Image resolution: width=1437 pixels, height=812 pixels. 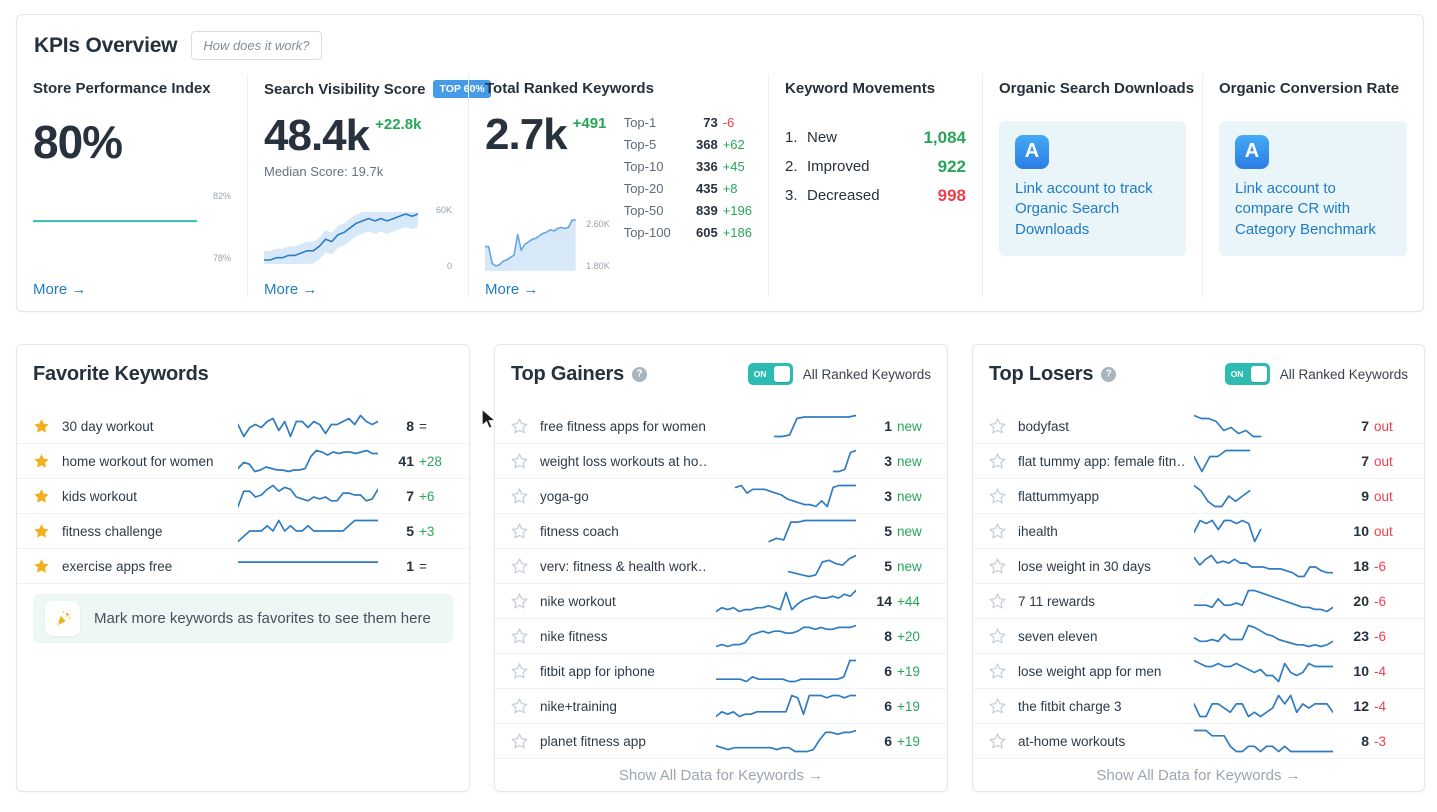 I want to click on keyword-row: planet fitness app 6 +19, so click(x=721, y=741).